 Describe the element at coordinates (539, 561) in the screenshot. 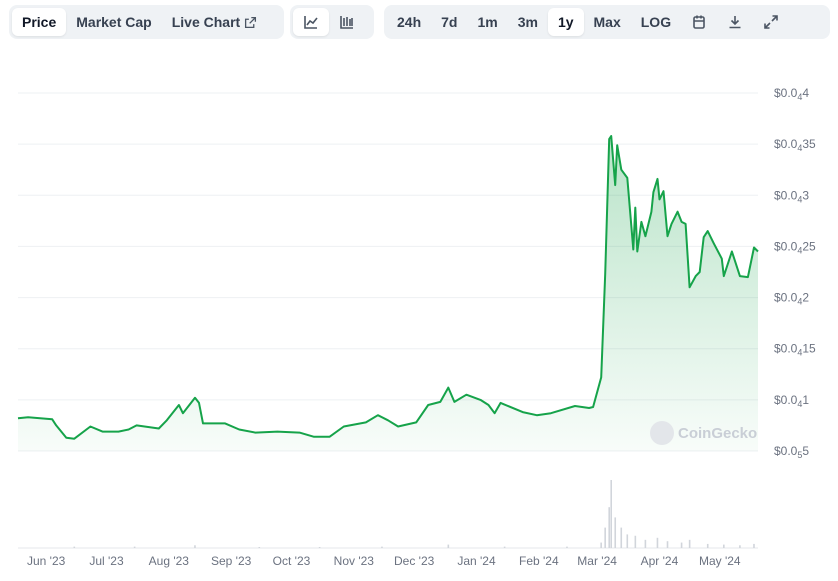

I see `x-tick-label: Feb '24` at that location.